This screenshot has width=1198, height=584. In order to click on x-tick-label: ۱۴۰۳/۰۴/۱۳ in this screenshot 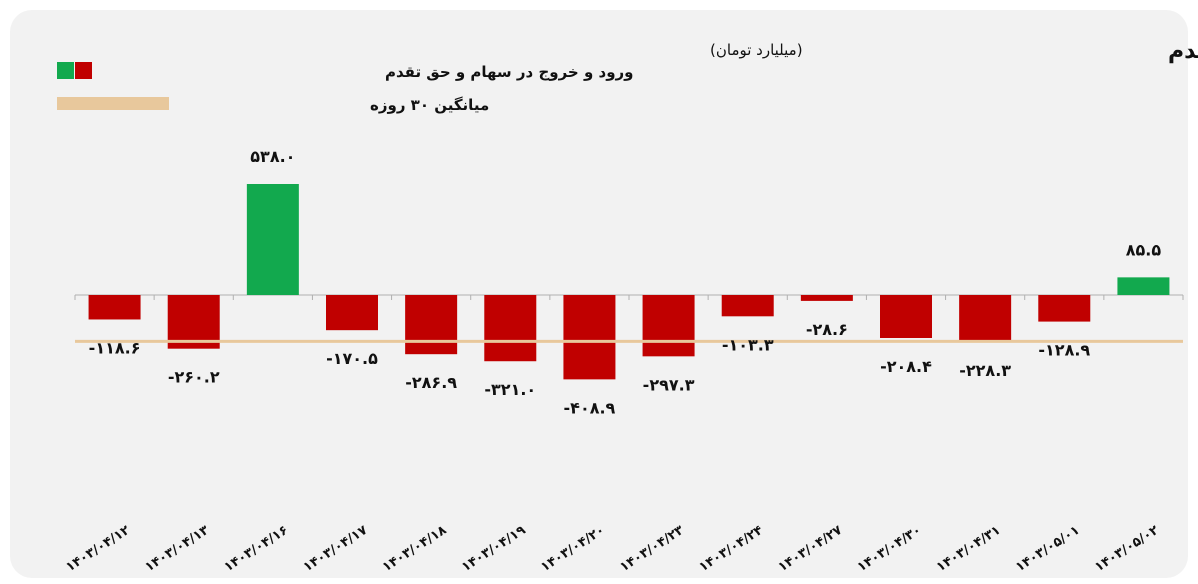, I will do `click(177, 549)`.